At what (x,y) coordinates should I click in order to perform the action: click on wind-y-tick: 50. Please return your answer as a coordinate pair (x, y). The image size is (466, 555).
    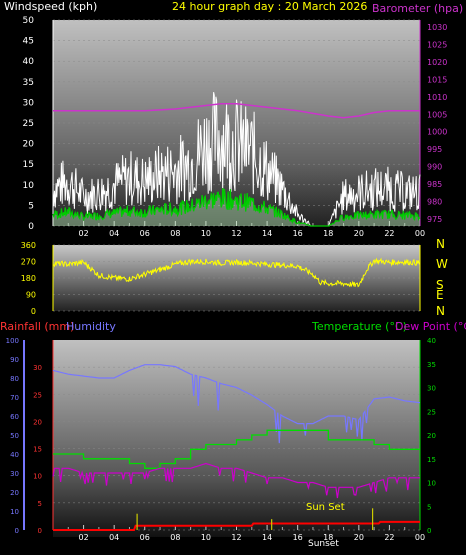
    Looking at the image, I should click on (29, 21).